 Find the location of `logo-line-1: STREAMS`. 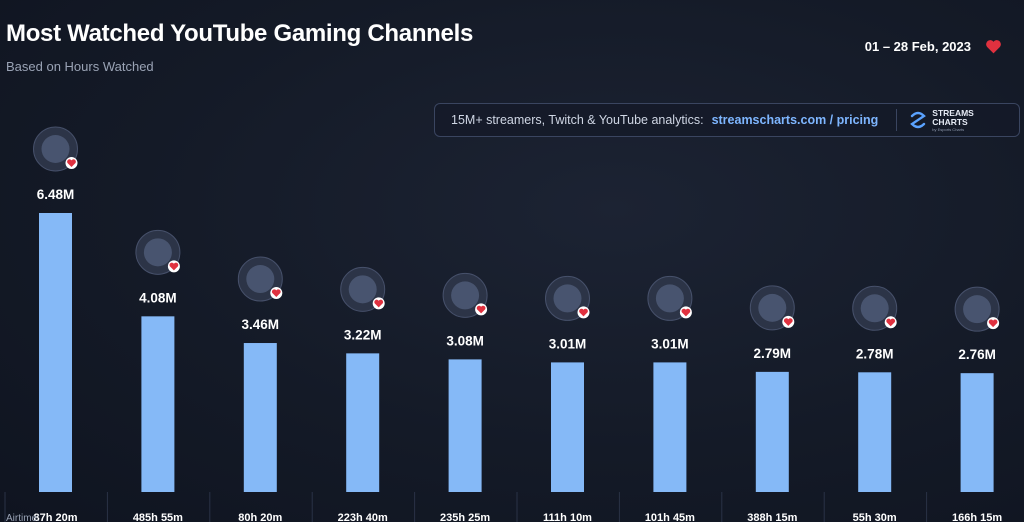

logo-line-1: STREAMS is located at coordinates (953, 112).